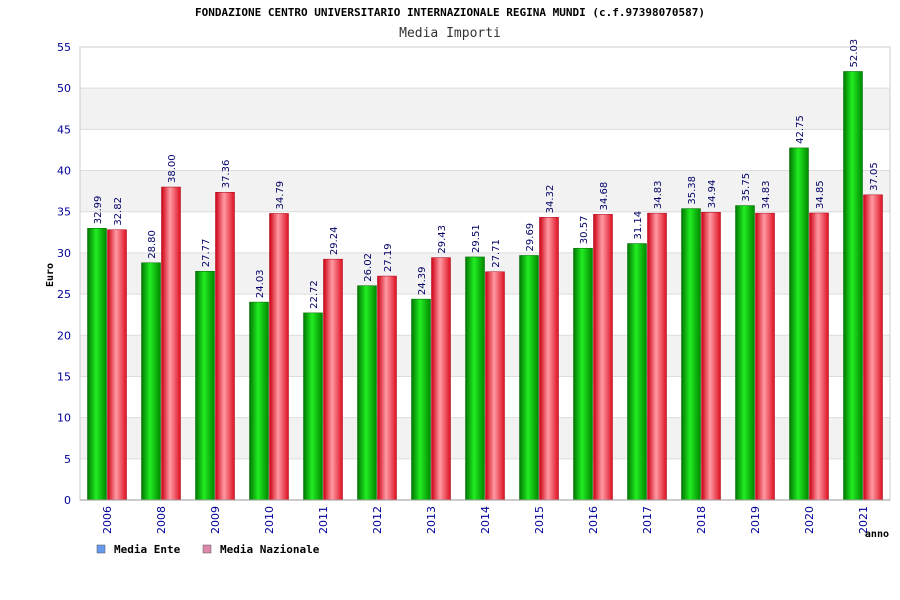 The image size is (900, 600). What do you see at coordinates (367, 393) in the screenshot?
I see `bar-media-ente-2012` at bounding box center [367, 393].